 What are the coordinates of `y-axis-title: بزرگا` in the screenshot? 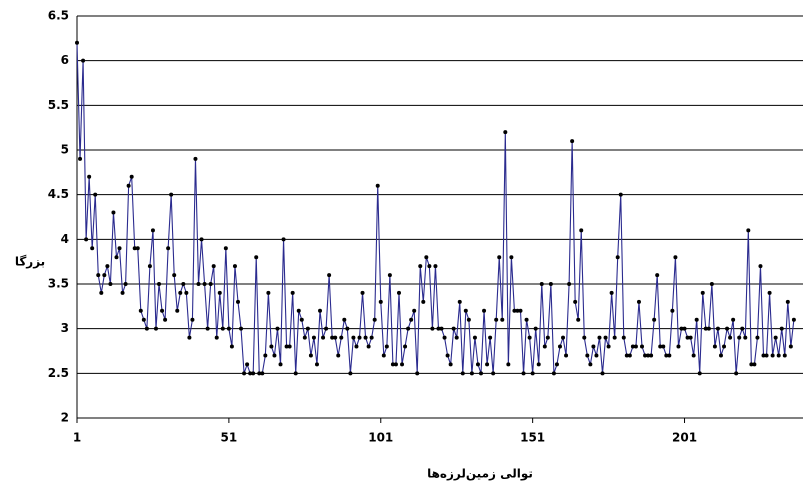 It's located at (30, 262).